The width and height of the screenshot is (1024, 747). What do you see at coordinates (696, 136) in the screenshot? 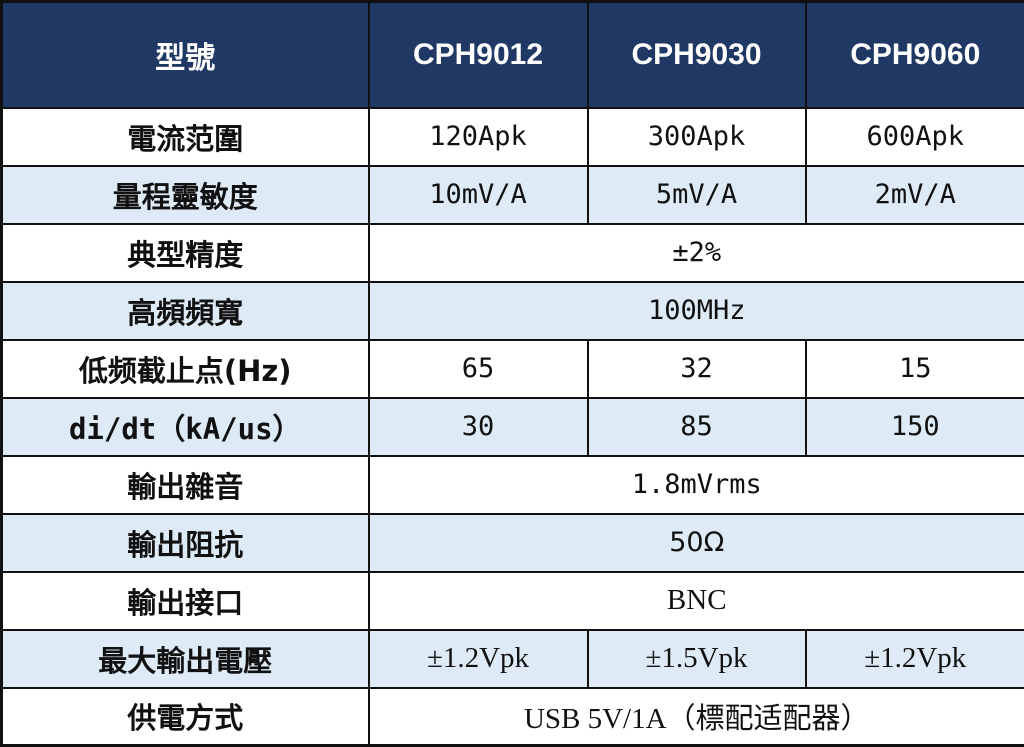
I see `cell-value: 300Apk` at bounding box center [696, 136].